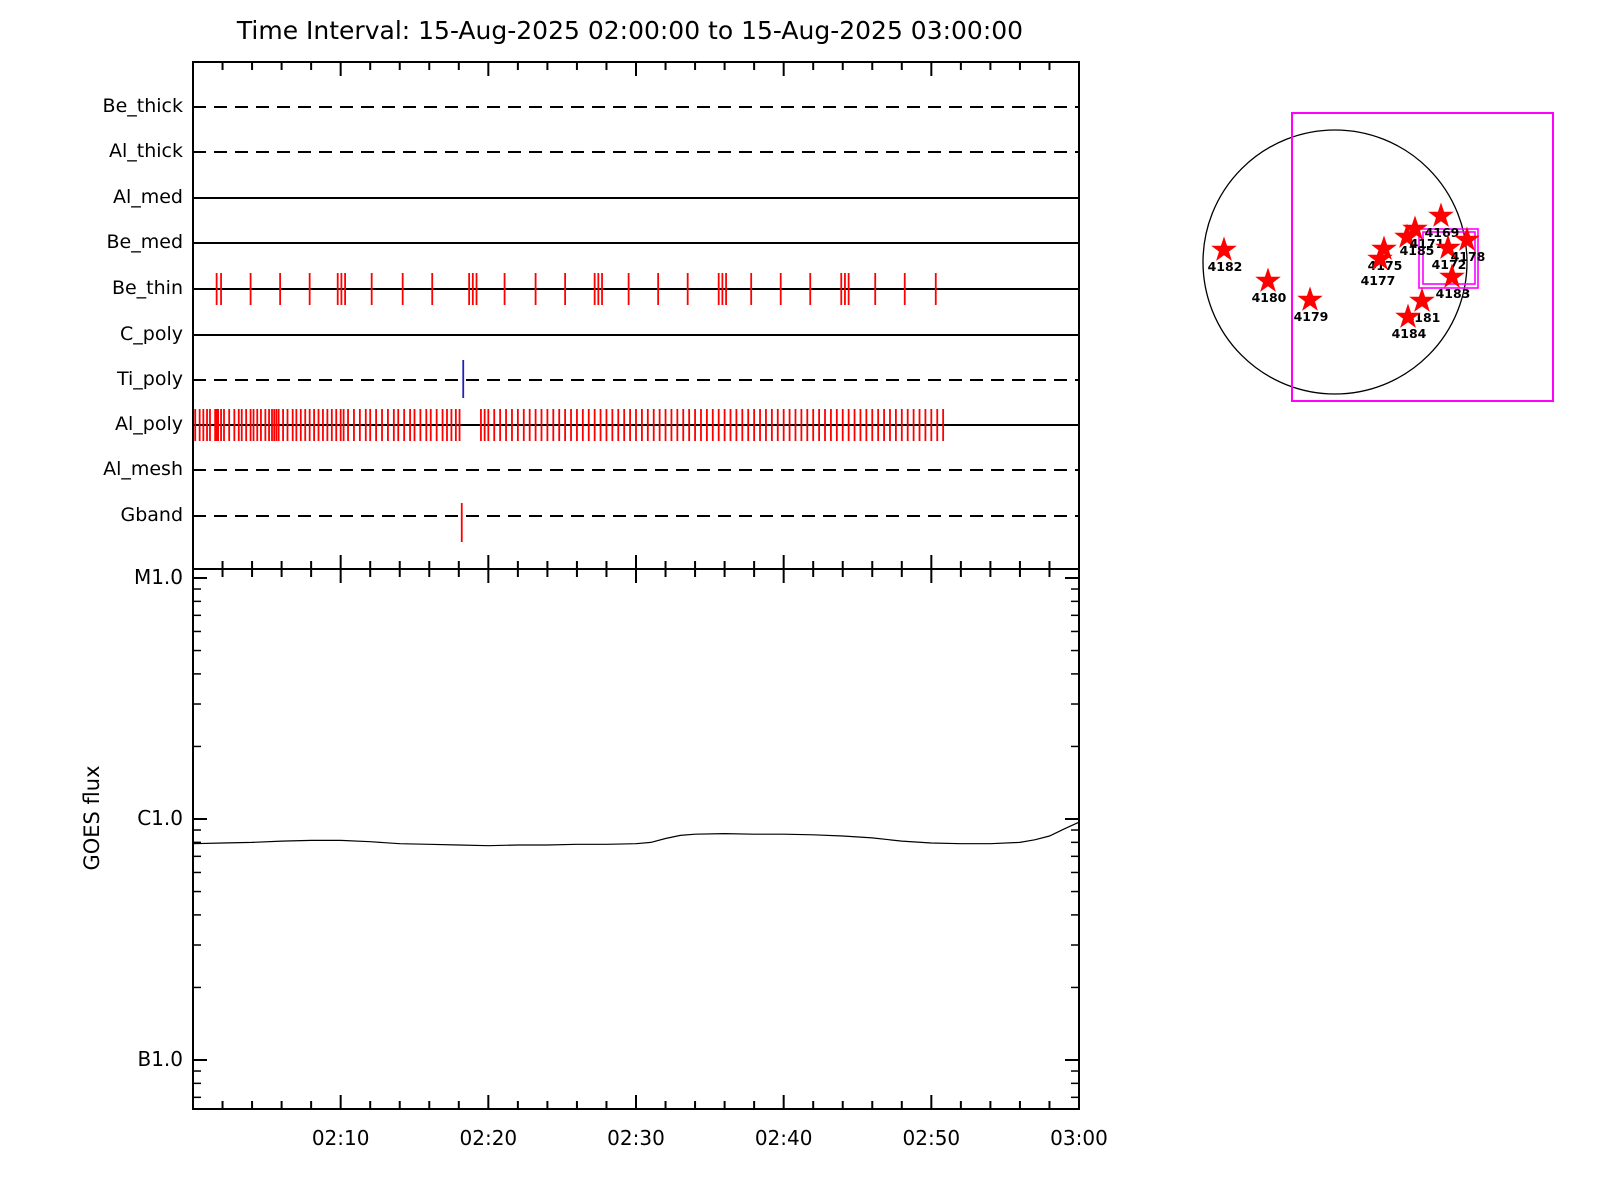  Describe the element at coordinates (1311, 316) in the screenshot. I see `active-region-label-4179: 4179` at that location.